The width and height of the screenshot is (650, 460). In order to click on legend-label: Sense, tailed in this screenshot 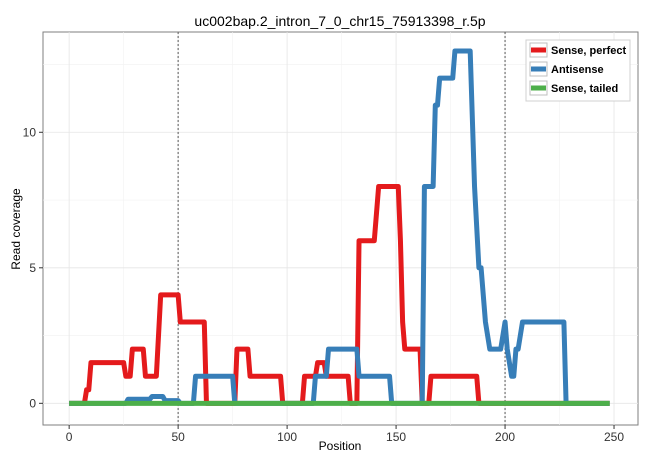, I will do `click(584, 89)`.